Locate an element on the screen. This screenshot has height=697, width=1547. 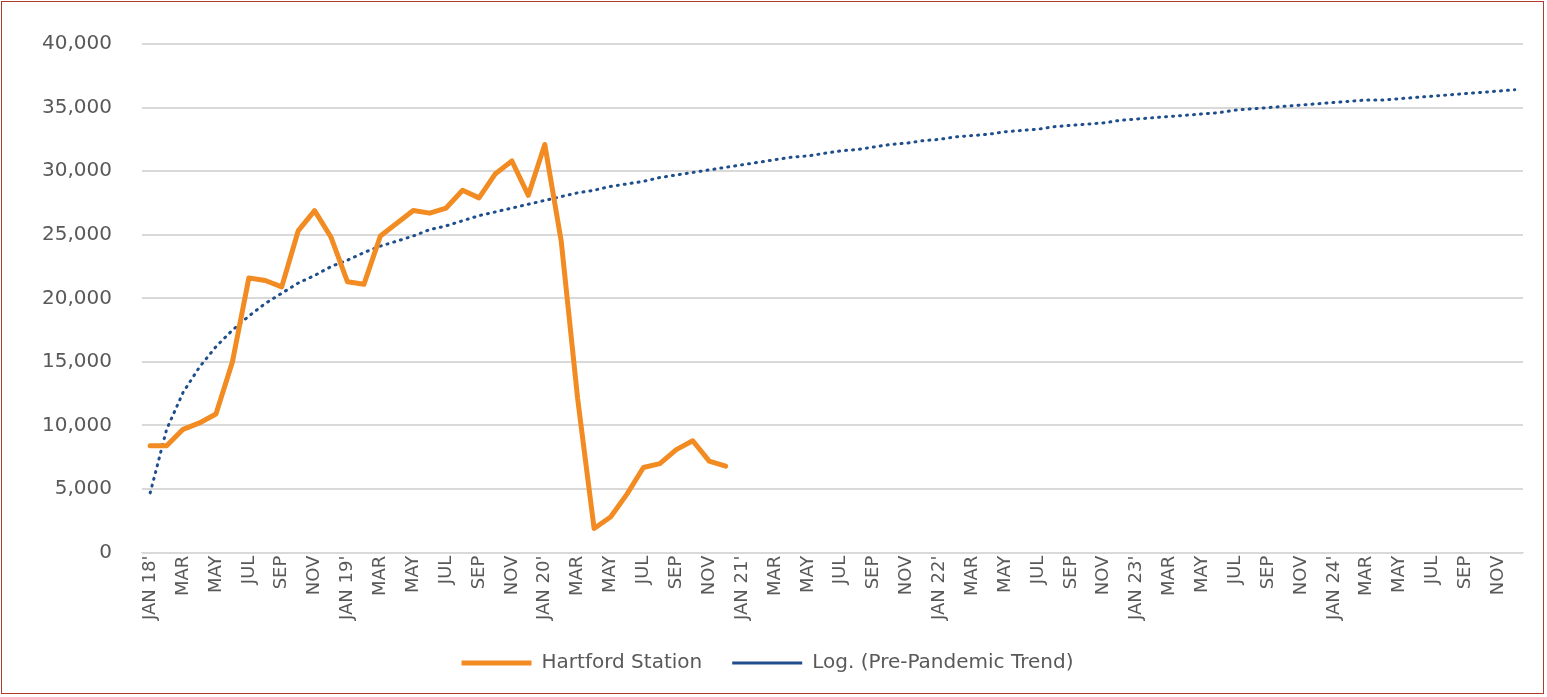
y-tick-label: 10,000 is located at coordinates (77, 423).